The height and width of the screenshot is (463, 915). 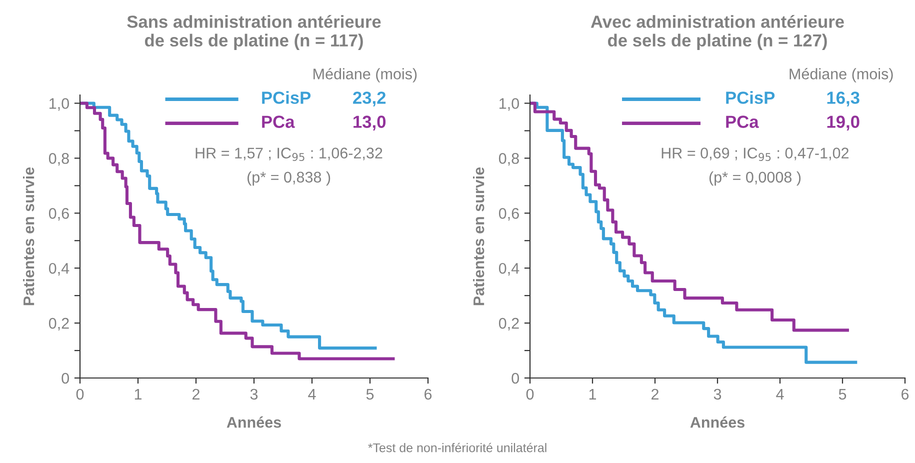 What do you see at coordinates (369, 99) in the screenshot?
I see `annotation: 23,2` at bounding box center [369, 99].